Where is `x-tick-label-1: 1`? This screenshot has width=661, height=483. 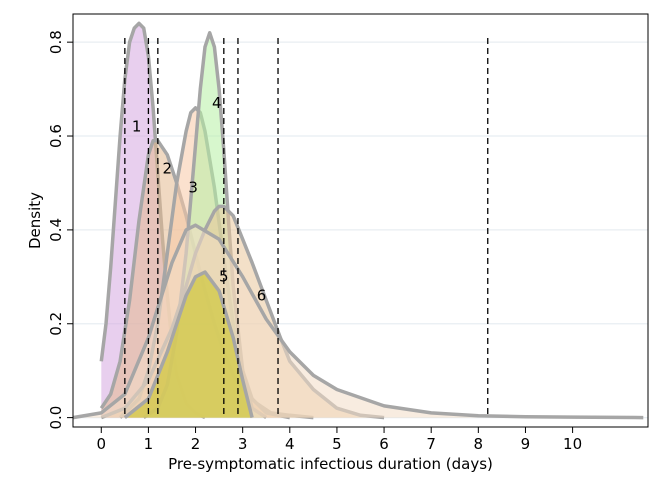 x-tick-label-1: 1 is located at coordinates (149, 444).